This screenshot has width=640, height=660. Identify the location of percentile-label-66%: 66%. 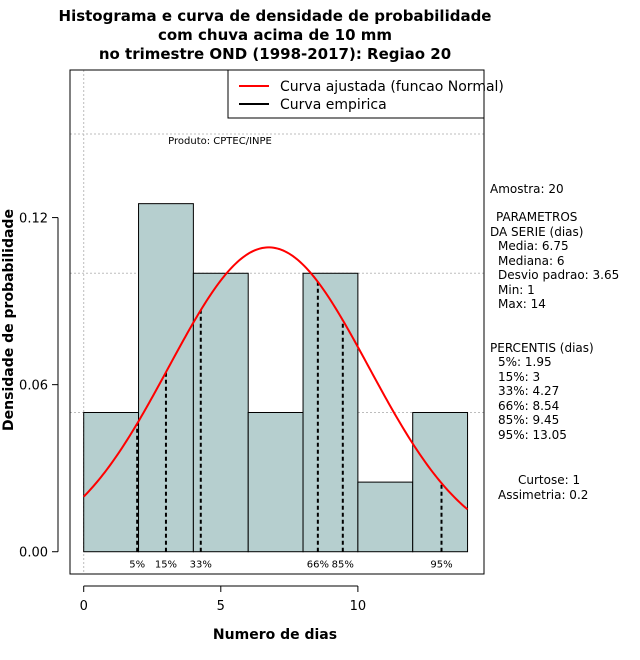
(318, 565).